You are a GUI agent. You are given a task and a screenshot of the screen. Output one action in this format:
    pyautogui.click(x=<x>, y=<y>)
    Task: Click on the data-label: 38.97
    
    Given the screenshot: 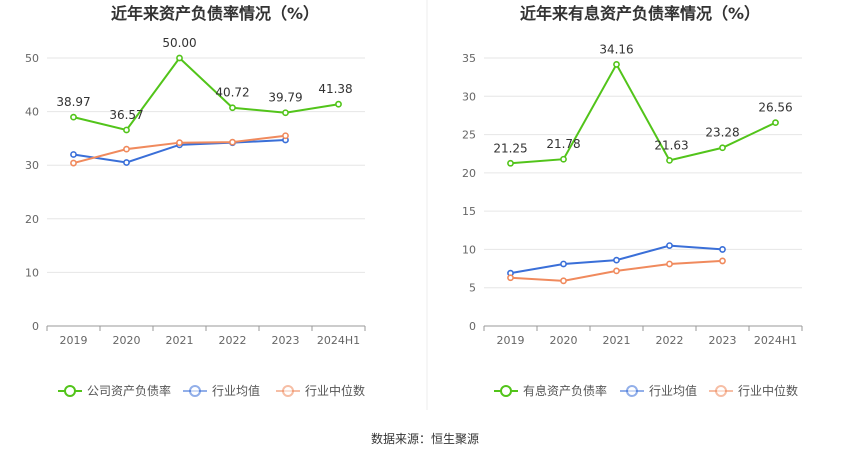 What is the action you would take?
    pyautogui.click(x=73, y=102)
    